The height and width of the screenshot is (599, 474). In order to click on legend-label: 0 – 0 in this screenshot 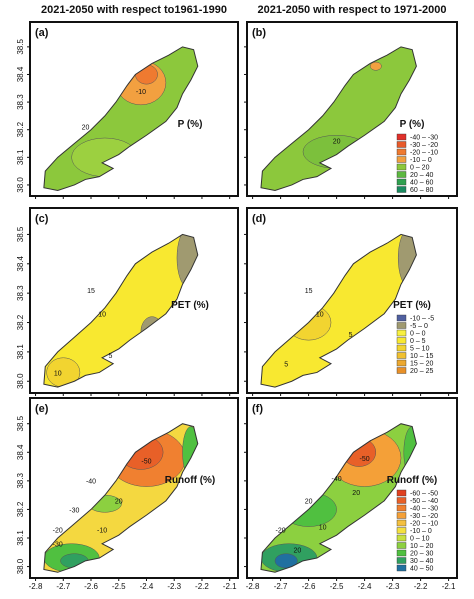, I will do `click(418, 334)`.